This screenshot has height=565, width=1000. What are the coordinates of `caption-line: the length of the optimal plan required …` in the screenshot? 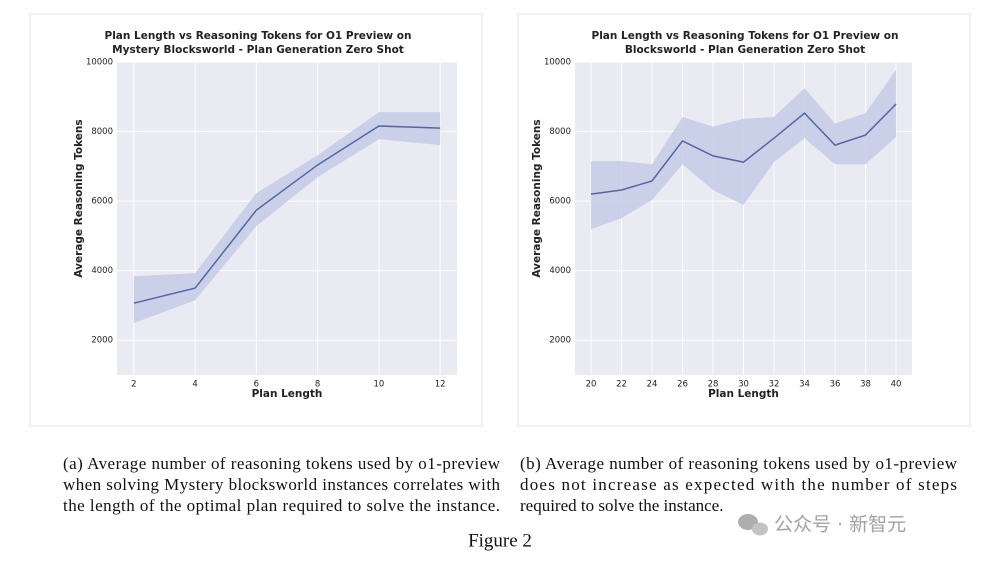 It's located at (281, 505).